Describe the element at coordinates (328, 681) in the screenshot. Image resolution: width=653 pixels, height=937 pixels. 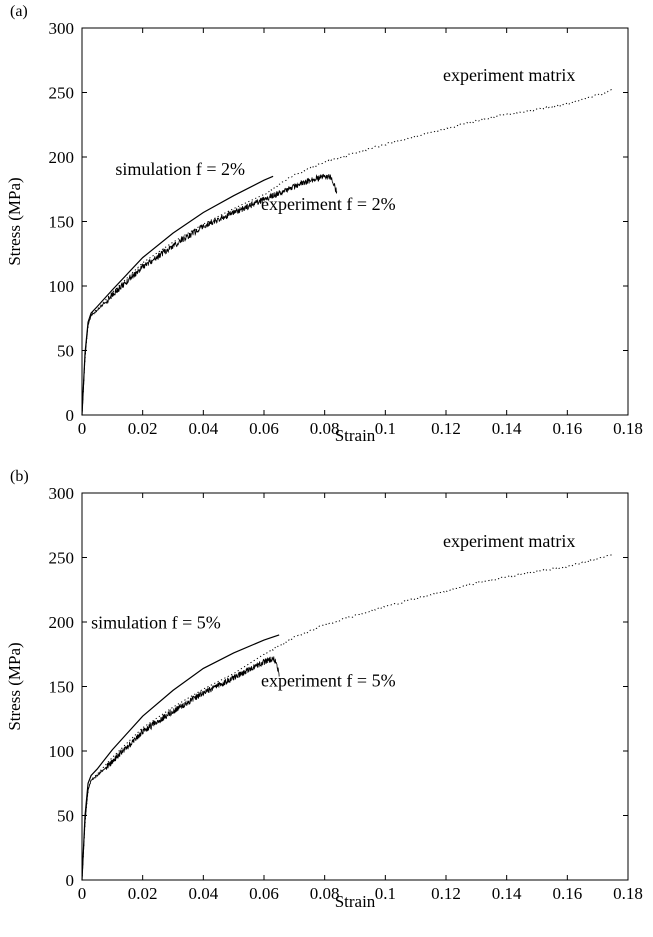
I see `annotation-label: experiment f = 5%` at that location.